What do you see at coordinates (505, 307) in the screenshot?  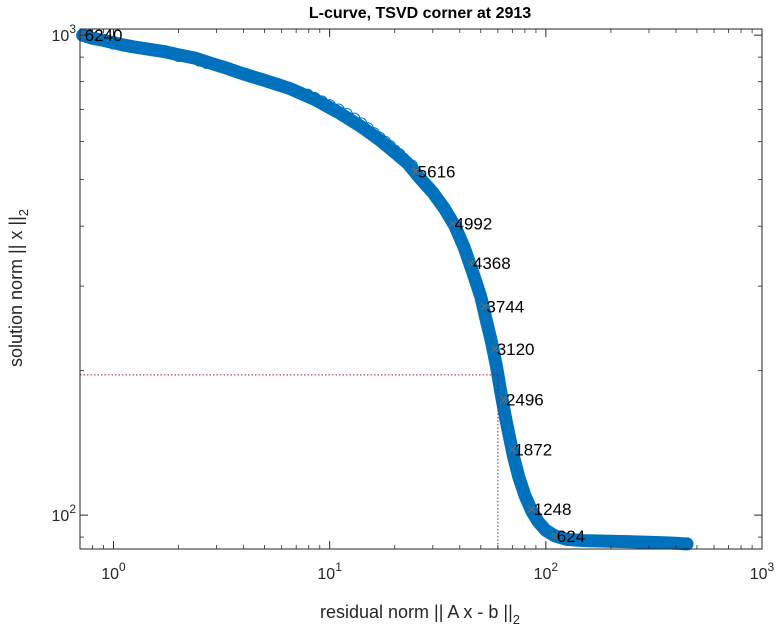 I see `point-label: 3744` at bounding box center [505, 307].